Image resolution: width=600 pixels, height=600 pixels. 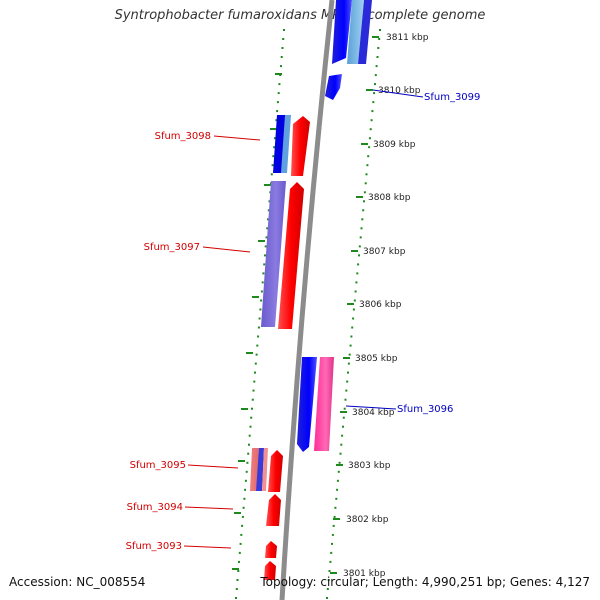 What do you see at coordinates (154, 546) in the screenshot?
I see `gene-label-sfum-3093: Sfum_3093` at bounding box center [154, 546].